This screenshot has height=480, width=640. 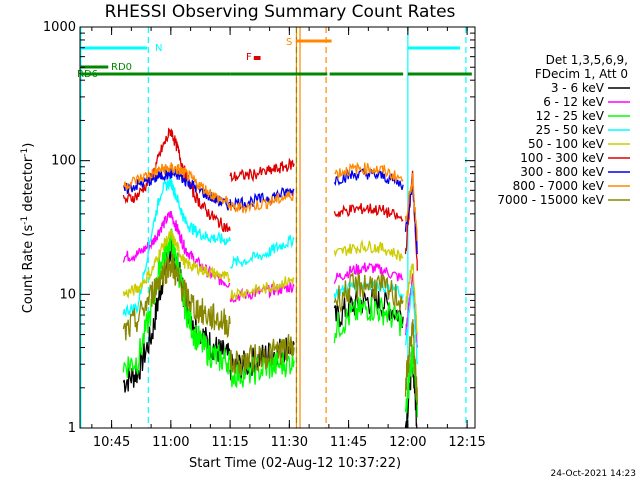 I want to click on legend-label: 12 - 25 keV, so click(x=570, y=116).